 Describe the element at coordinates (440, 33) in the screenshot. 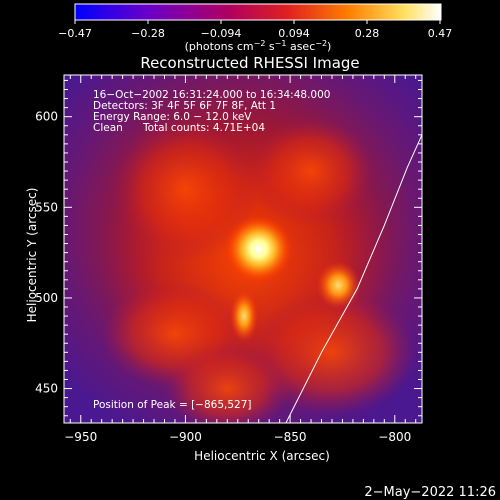

I see `colorbar-tick-label: 0.47` at that location.